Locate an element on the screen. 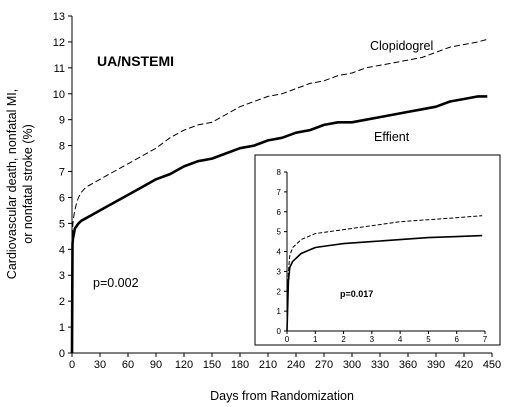 This screenshot has width=510, height=407. inset-x-tick-label: 5 is located at coordinates (428, 339).